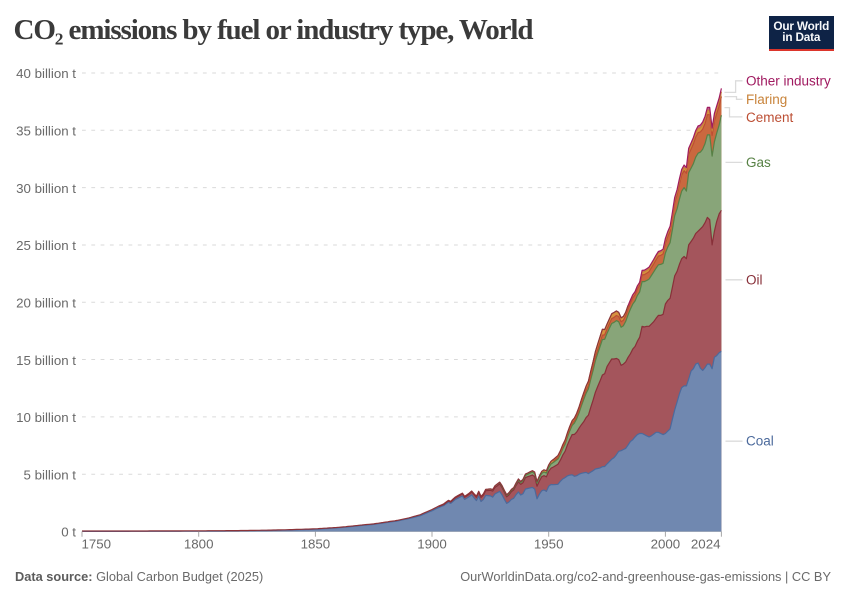 The height and width of the screenshot is (600, 850). Describe the element at coordinates (46, 188) in the screenshot. I see `svg-text: 30 billion t` at that location.